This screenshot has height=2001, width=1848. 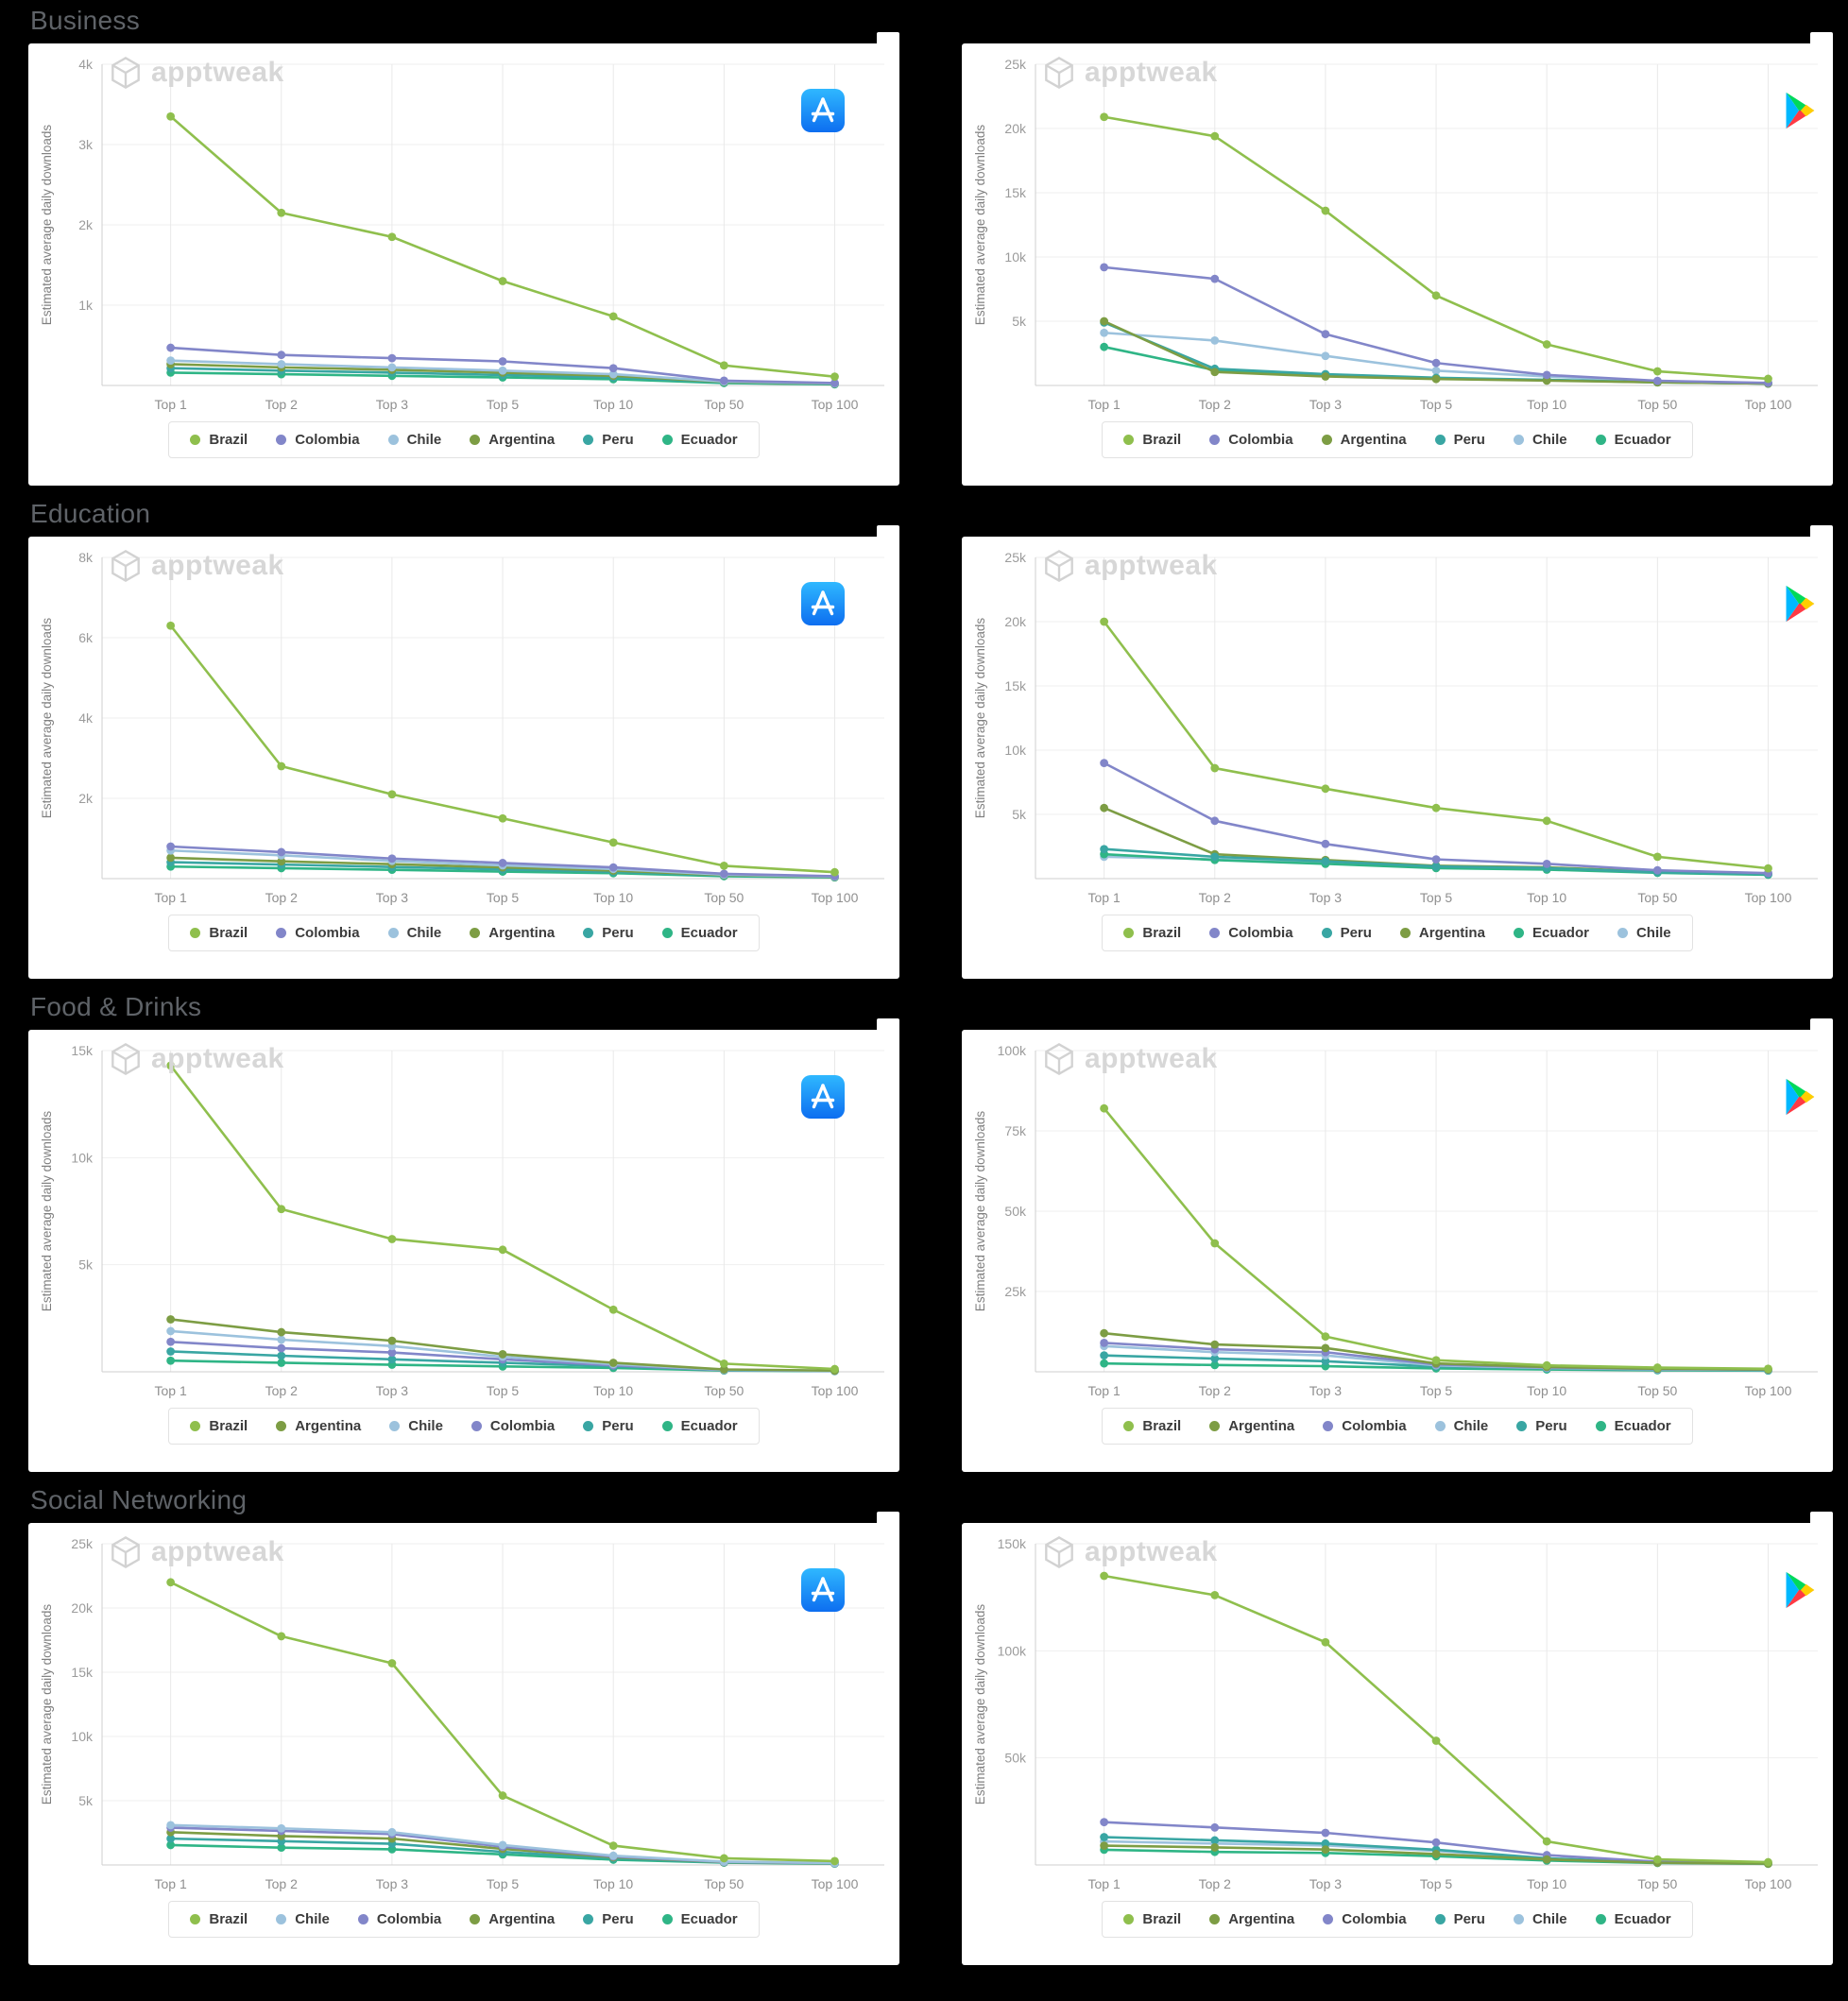 I want to click on x-tick-label: Top 2, so click(x=1215, y=1390).